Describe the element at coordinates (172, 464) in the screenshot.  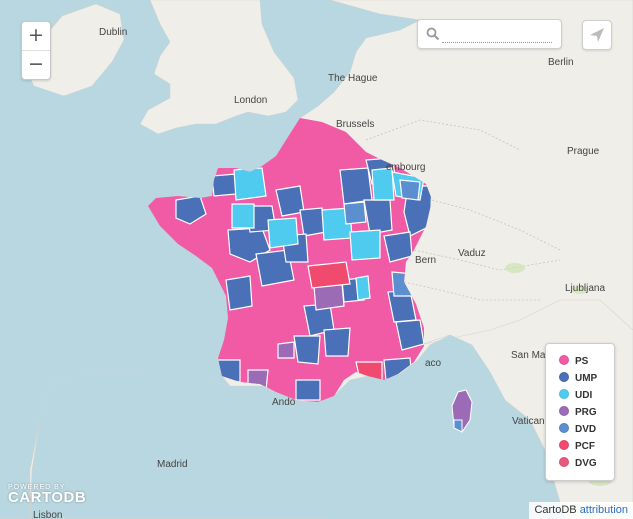
I see `city-madrid: Madrid` at that location.